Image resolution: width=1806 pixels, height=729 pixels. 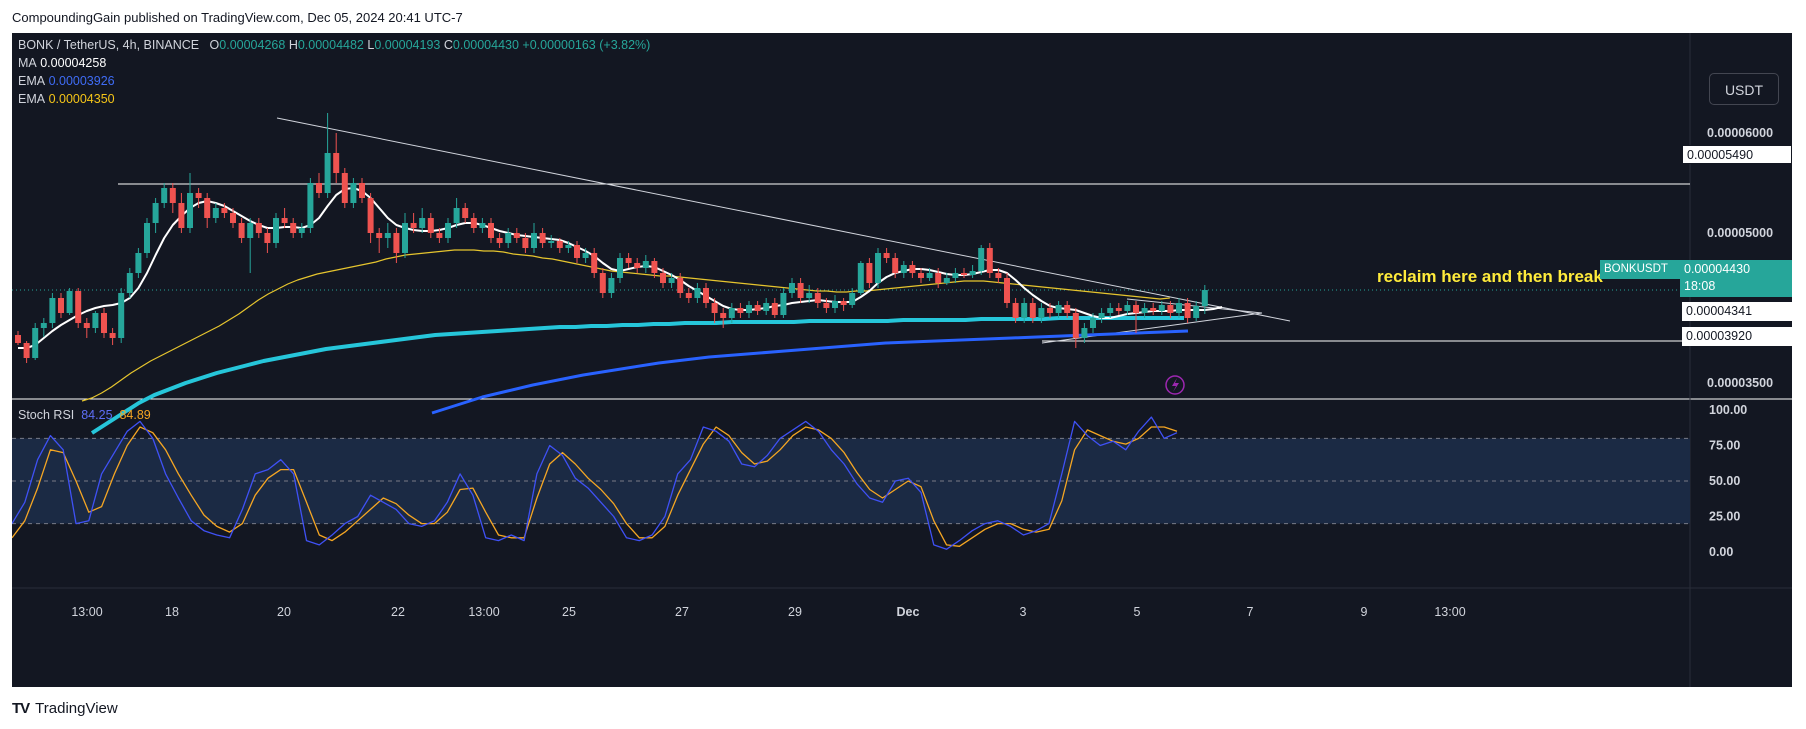 I want to click on symbol-tag: BONKUSDT, so click(x=1640, y=269).